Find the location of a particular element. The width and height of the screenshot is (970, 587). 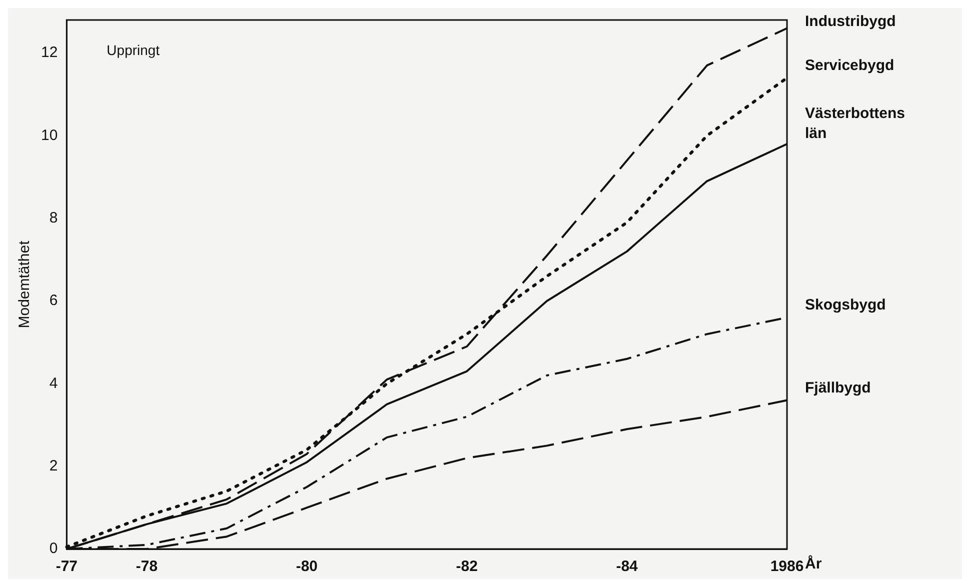

series-label: Skogsbygd is located at coordinates (845, 305).